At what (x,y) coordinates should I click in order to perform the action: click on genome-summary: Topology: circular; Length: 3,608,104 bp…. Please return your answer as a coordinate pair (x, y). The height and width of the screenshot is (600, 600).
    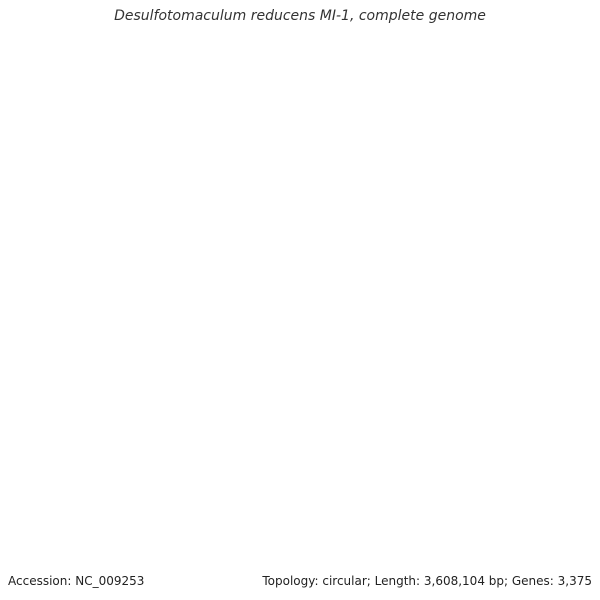
    Looking at the image, I should click on (427, 581).